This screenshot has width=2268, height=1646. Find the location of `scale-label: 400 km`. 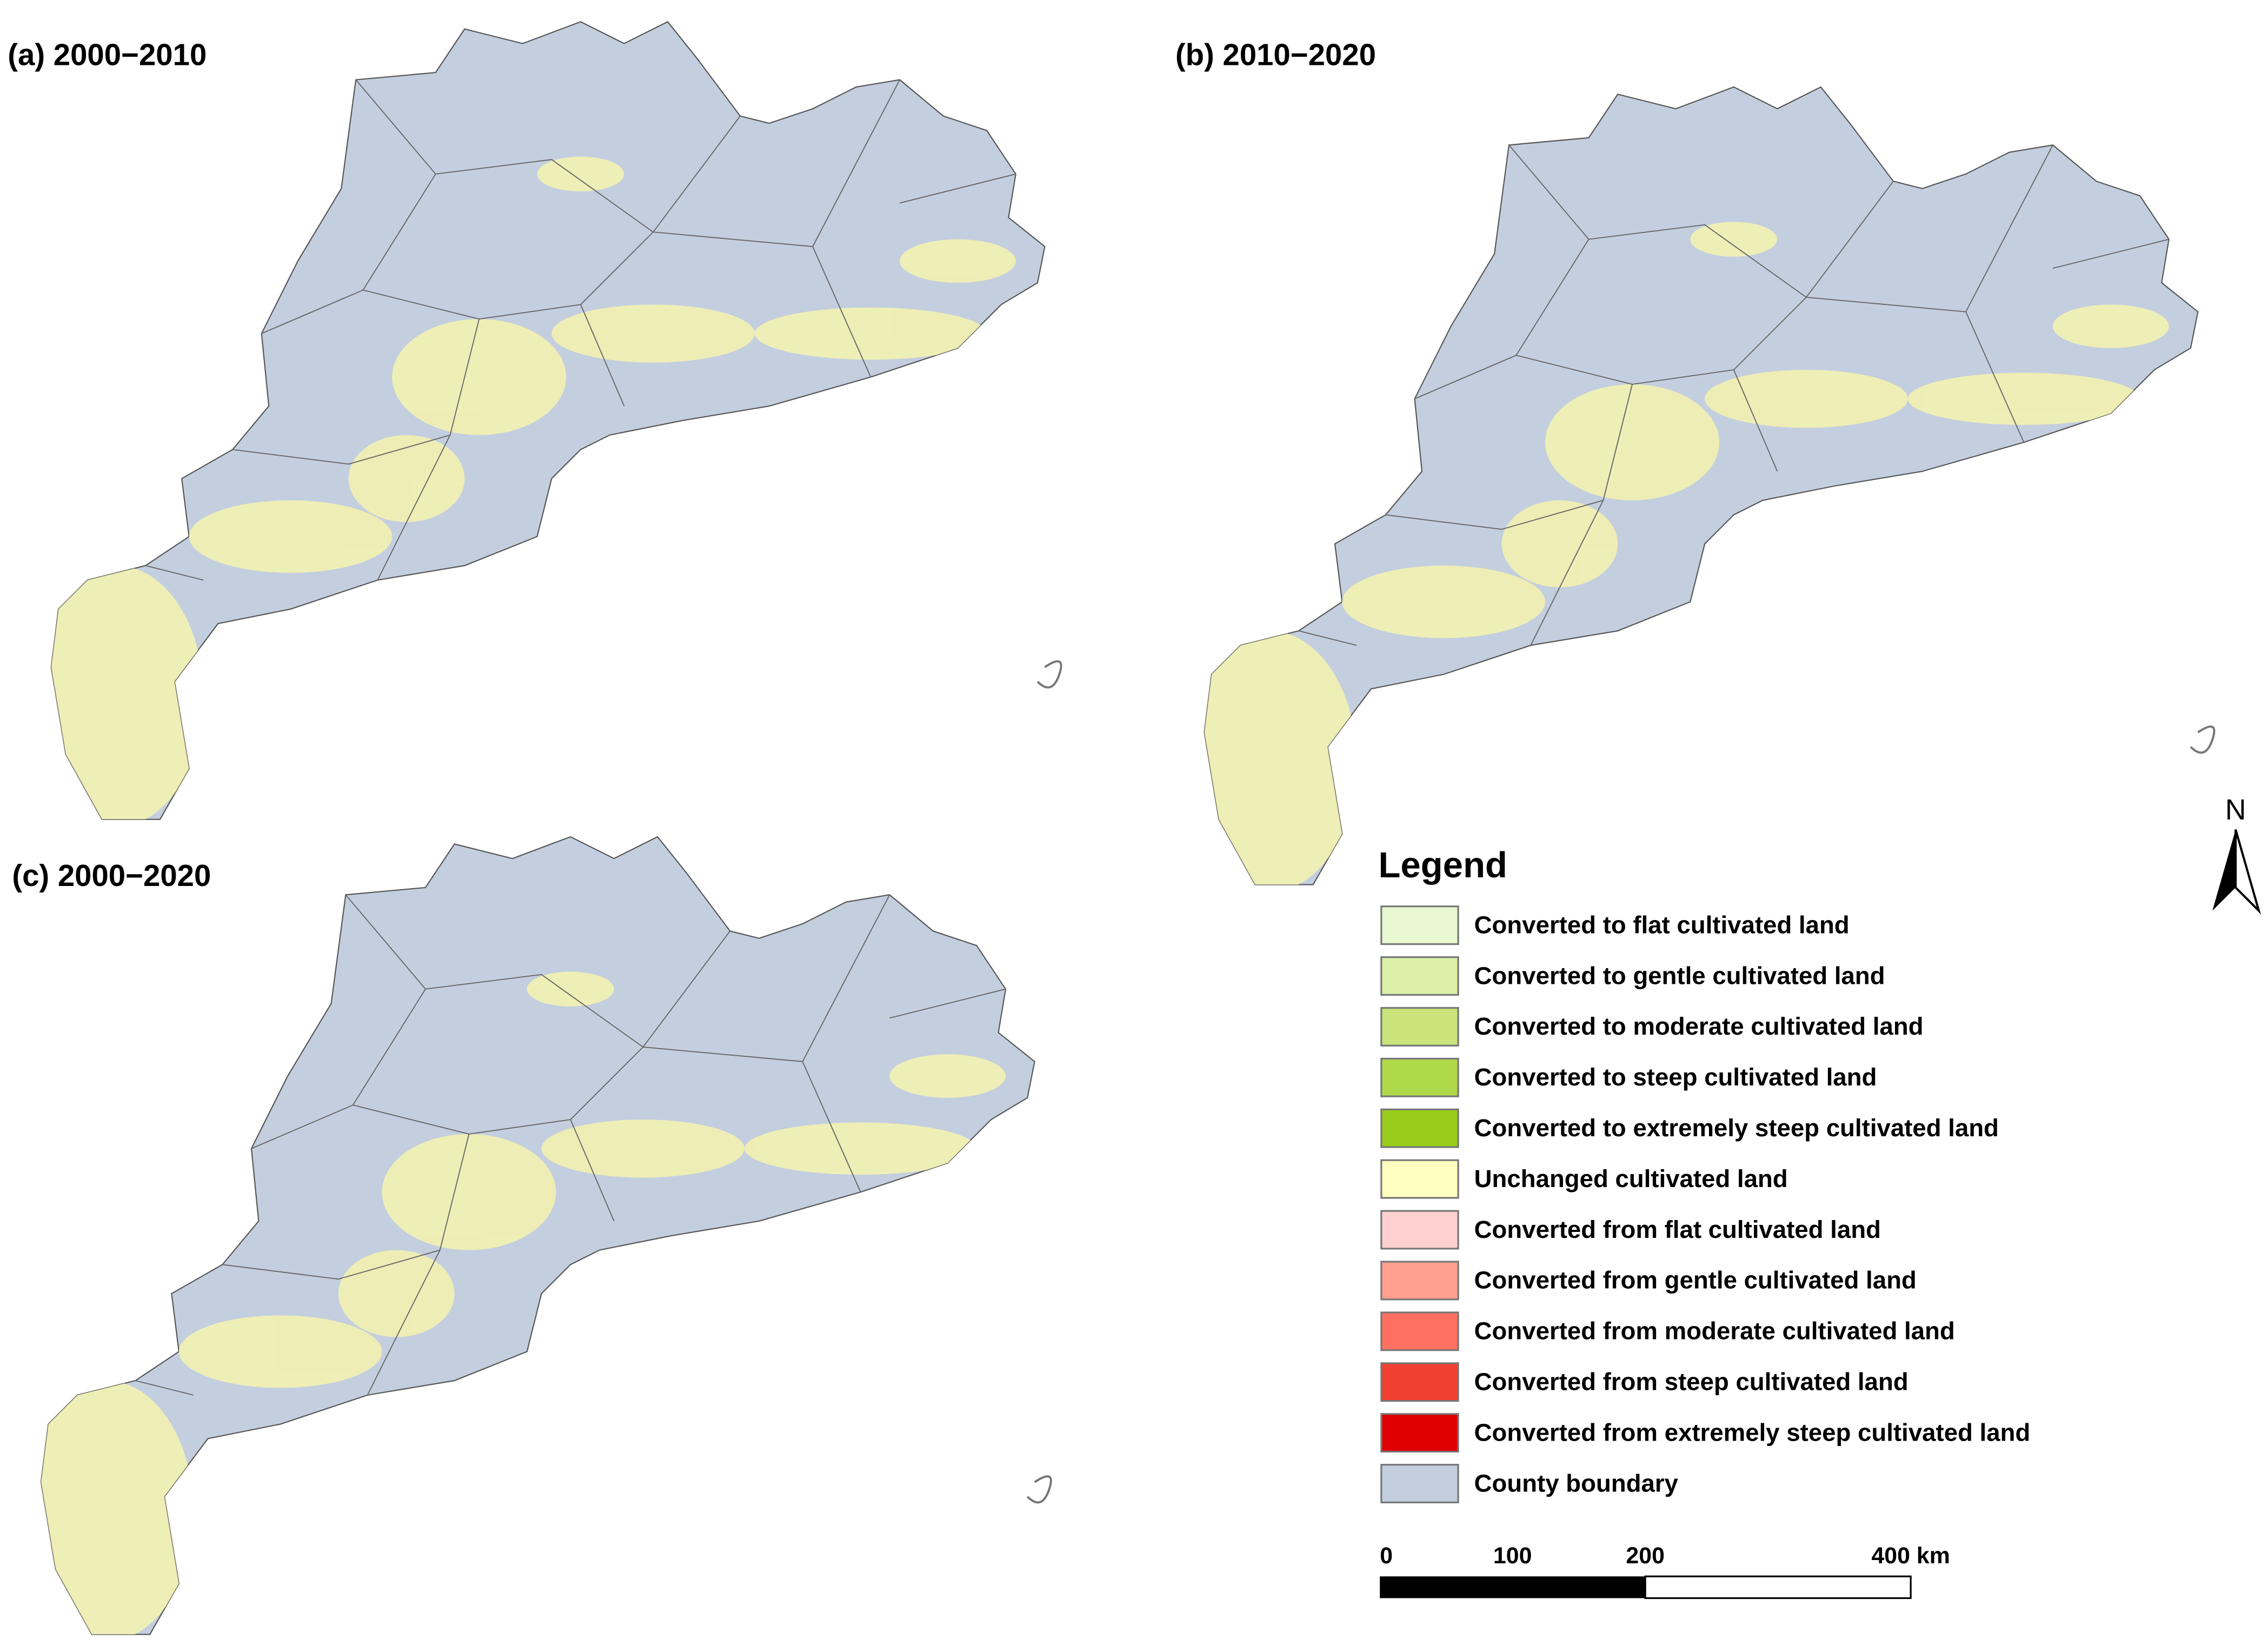

scale-label: 400 km is located at coordinates (1910, 1556).